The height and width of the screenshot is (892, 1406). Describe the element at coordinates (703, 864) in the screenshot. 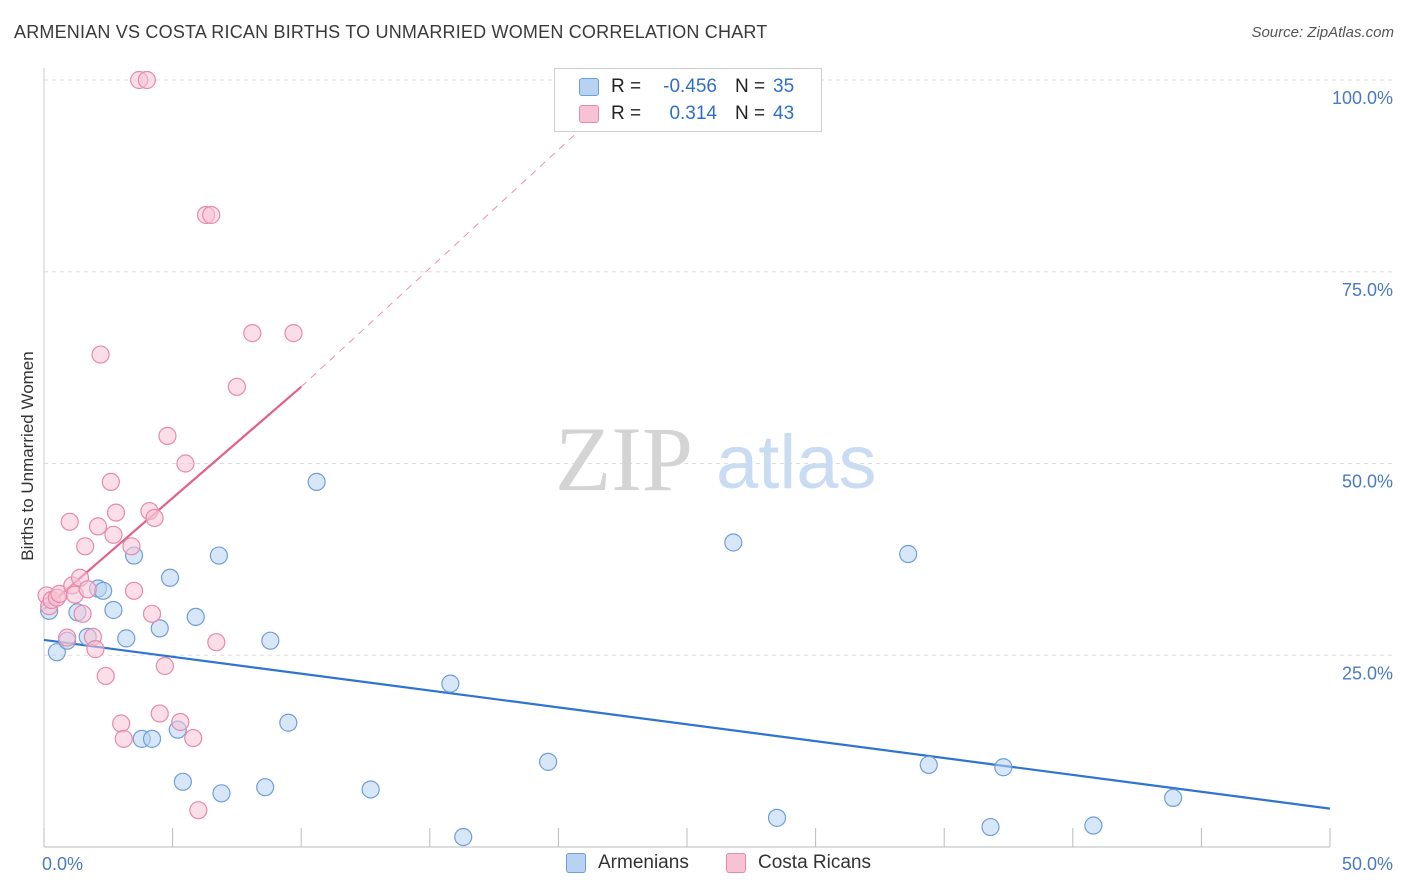

I see `series-legend: Armenians Costa Ricans` at that location.